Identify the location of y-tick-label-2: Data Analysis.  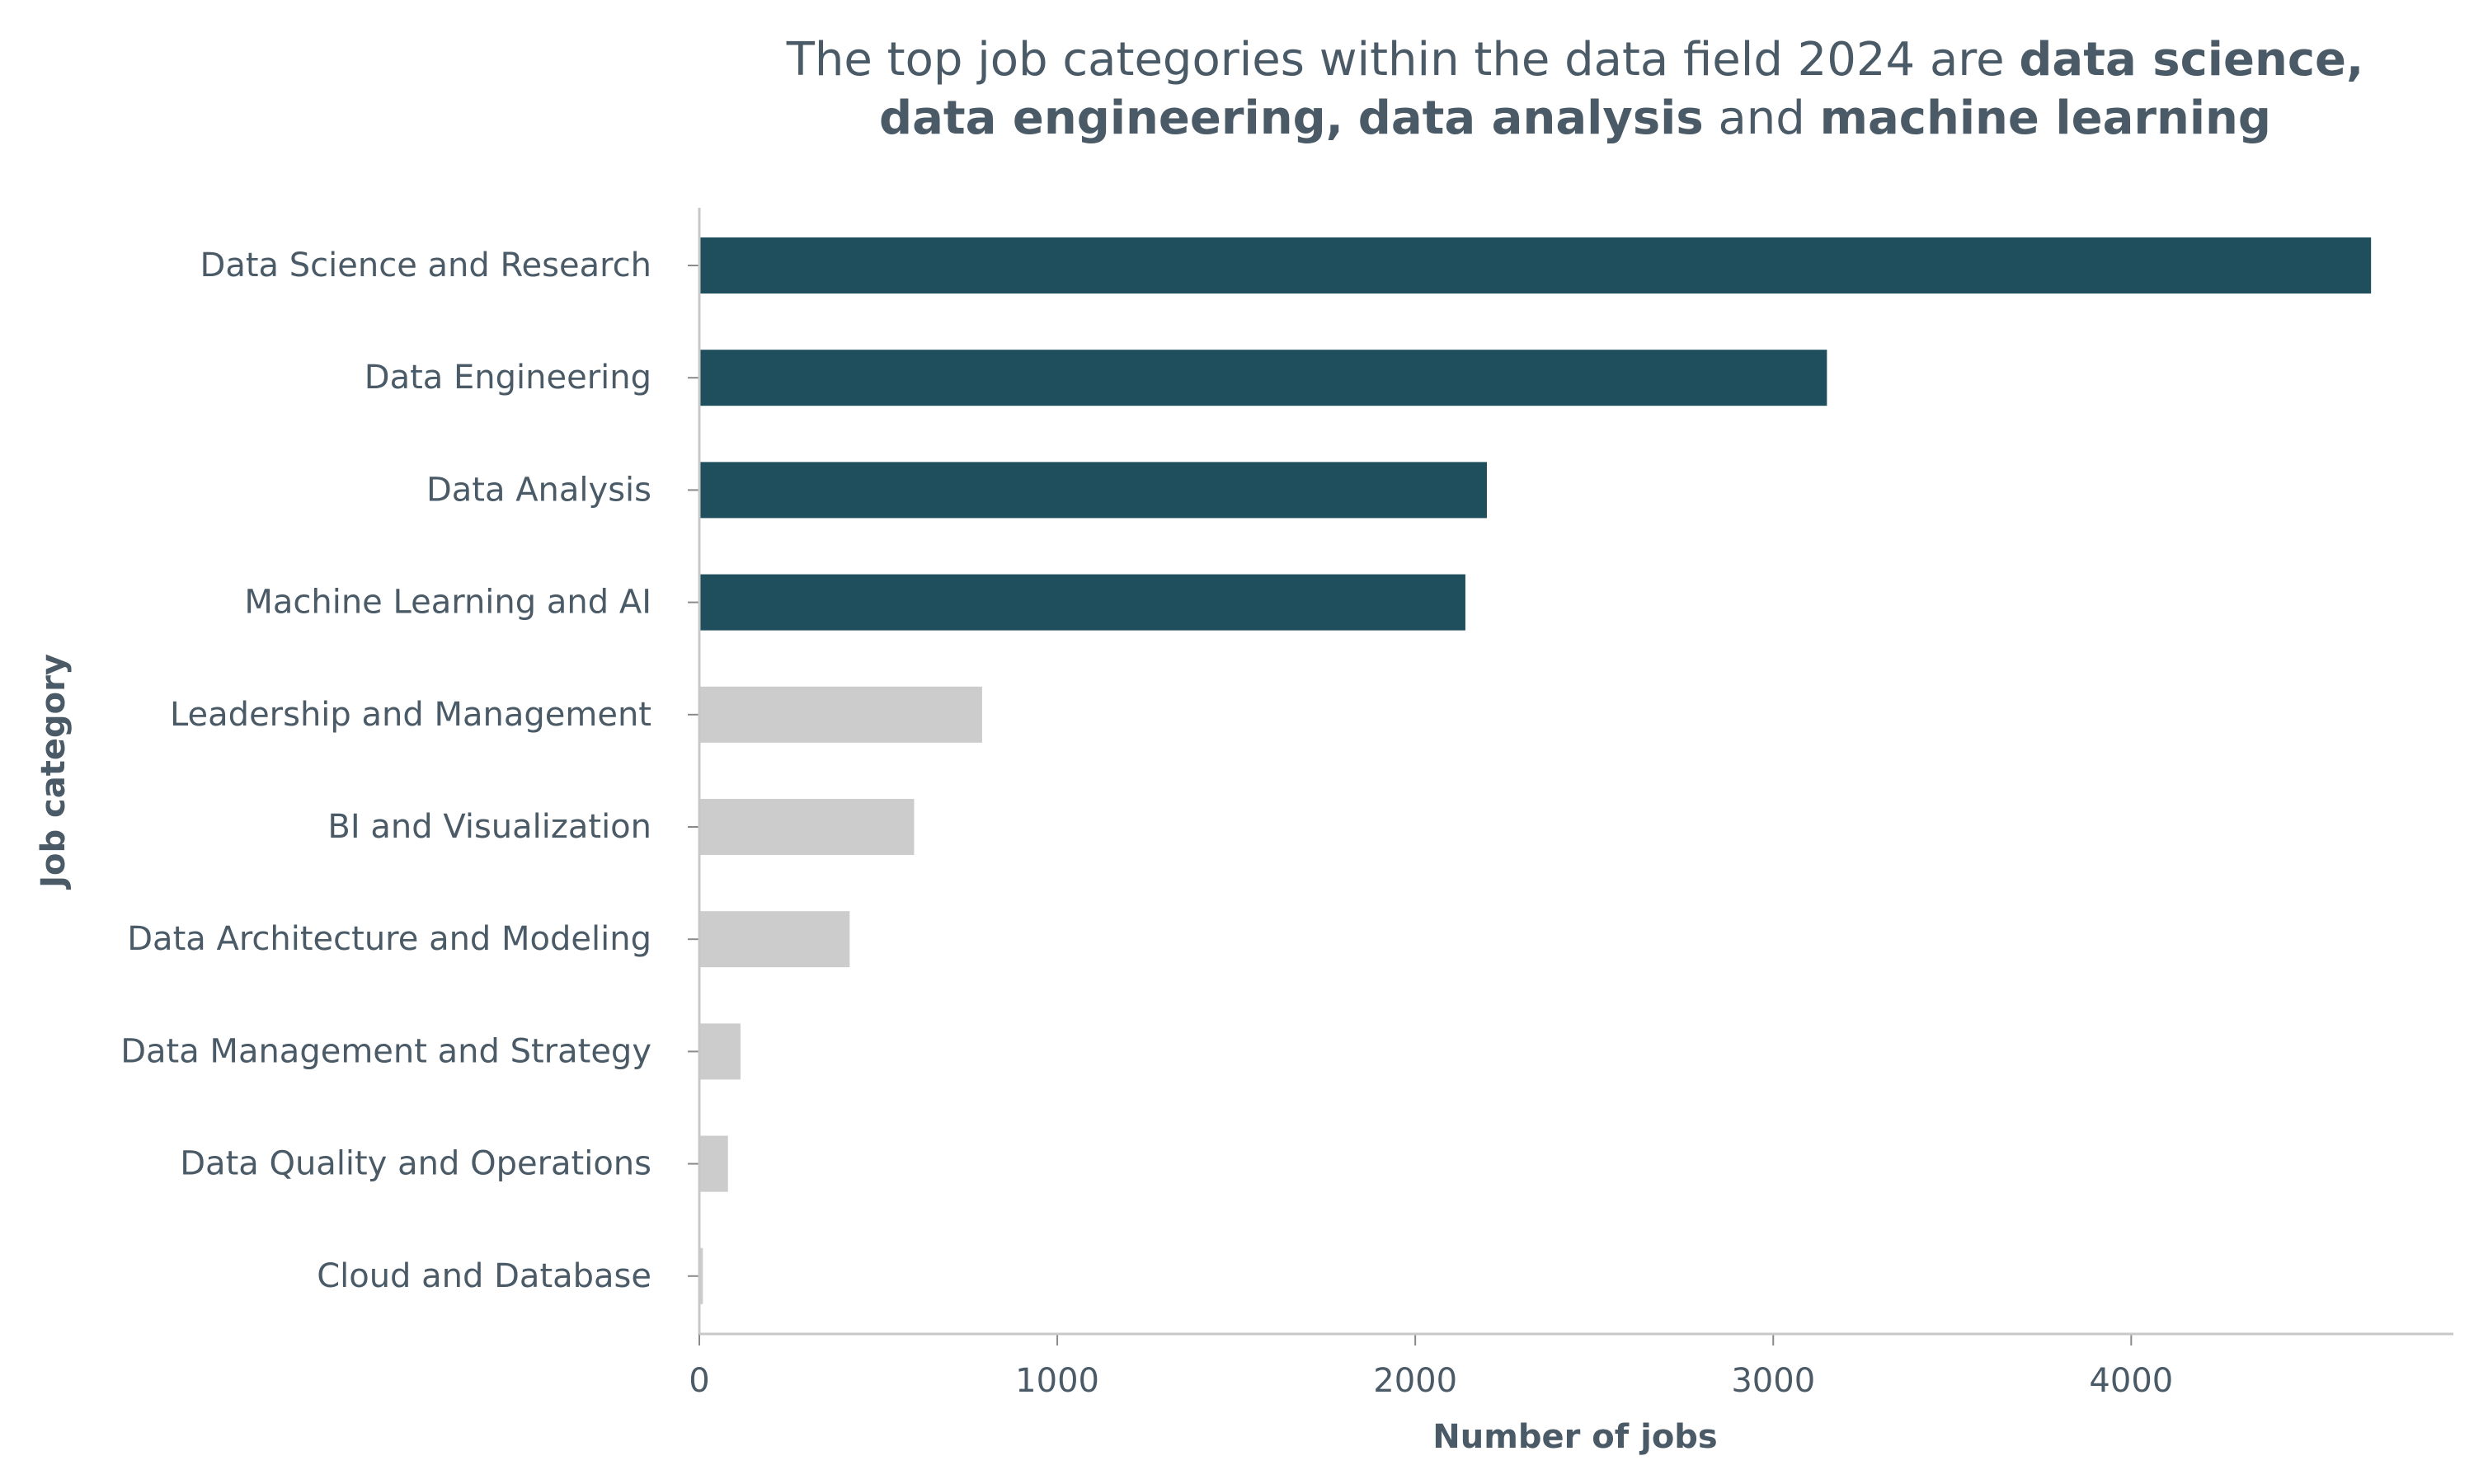
(538, 490).